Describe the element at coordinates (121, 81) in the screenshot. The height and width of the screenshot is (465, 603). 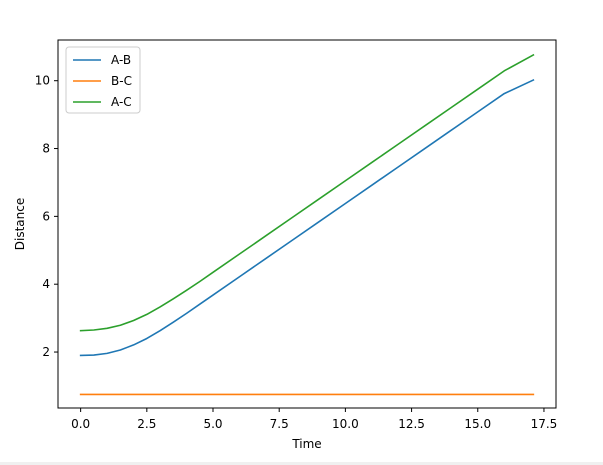
I see `legend-label-b-c: B-C` at that location.